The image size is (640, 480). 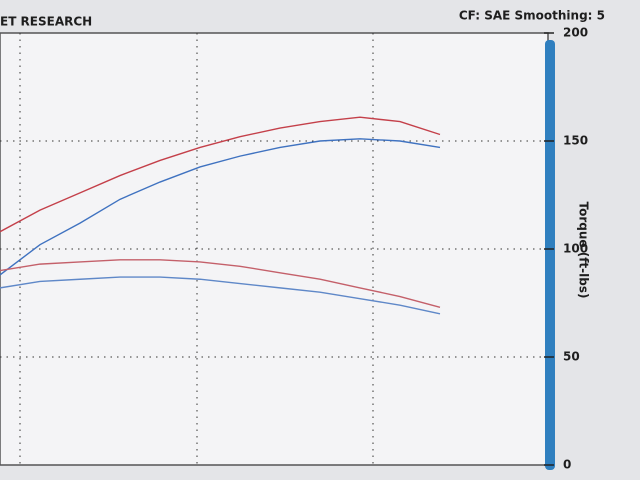 What do you see at coordinates (46, 22) in the screenshot?
I see `chart-title: ET RESEARCH` at bounding box center [46, 22].